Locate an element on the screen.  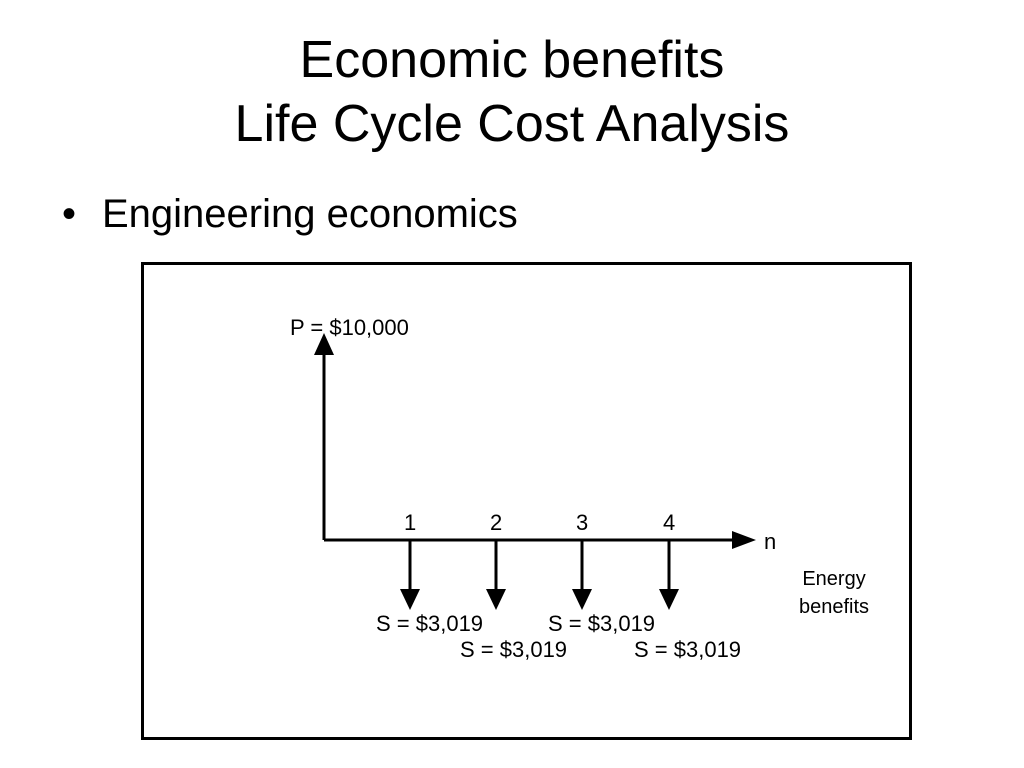
title-line-1: Economic benefits is located at coordinates (512, 60).